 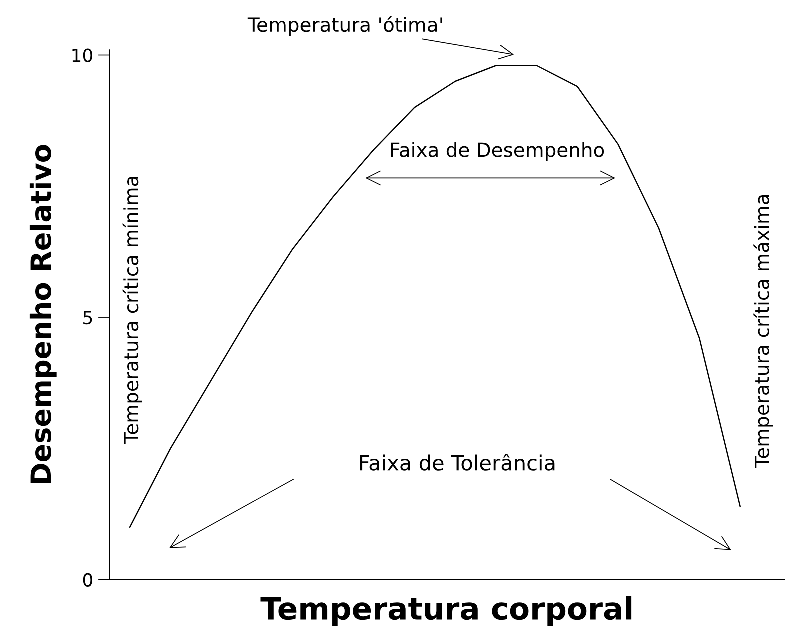 What do you see at coordinates (764, 331) in the screenshot?
I see `annotation: Temperatura crítica máxima` at bounding box center [764, 331].